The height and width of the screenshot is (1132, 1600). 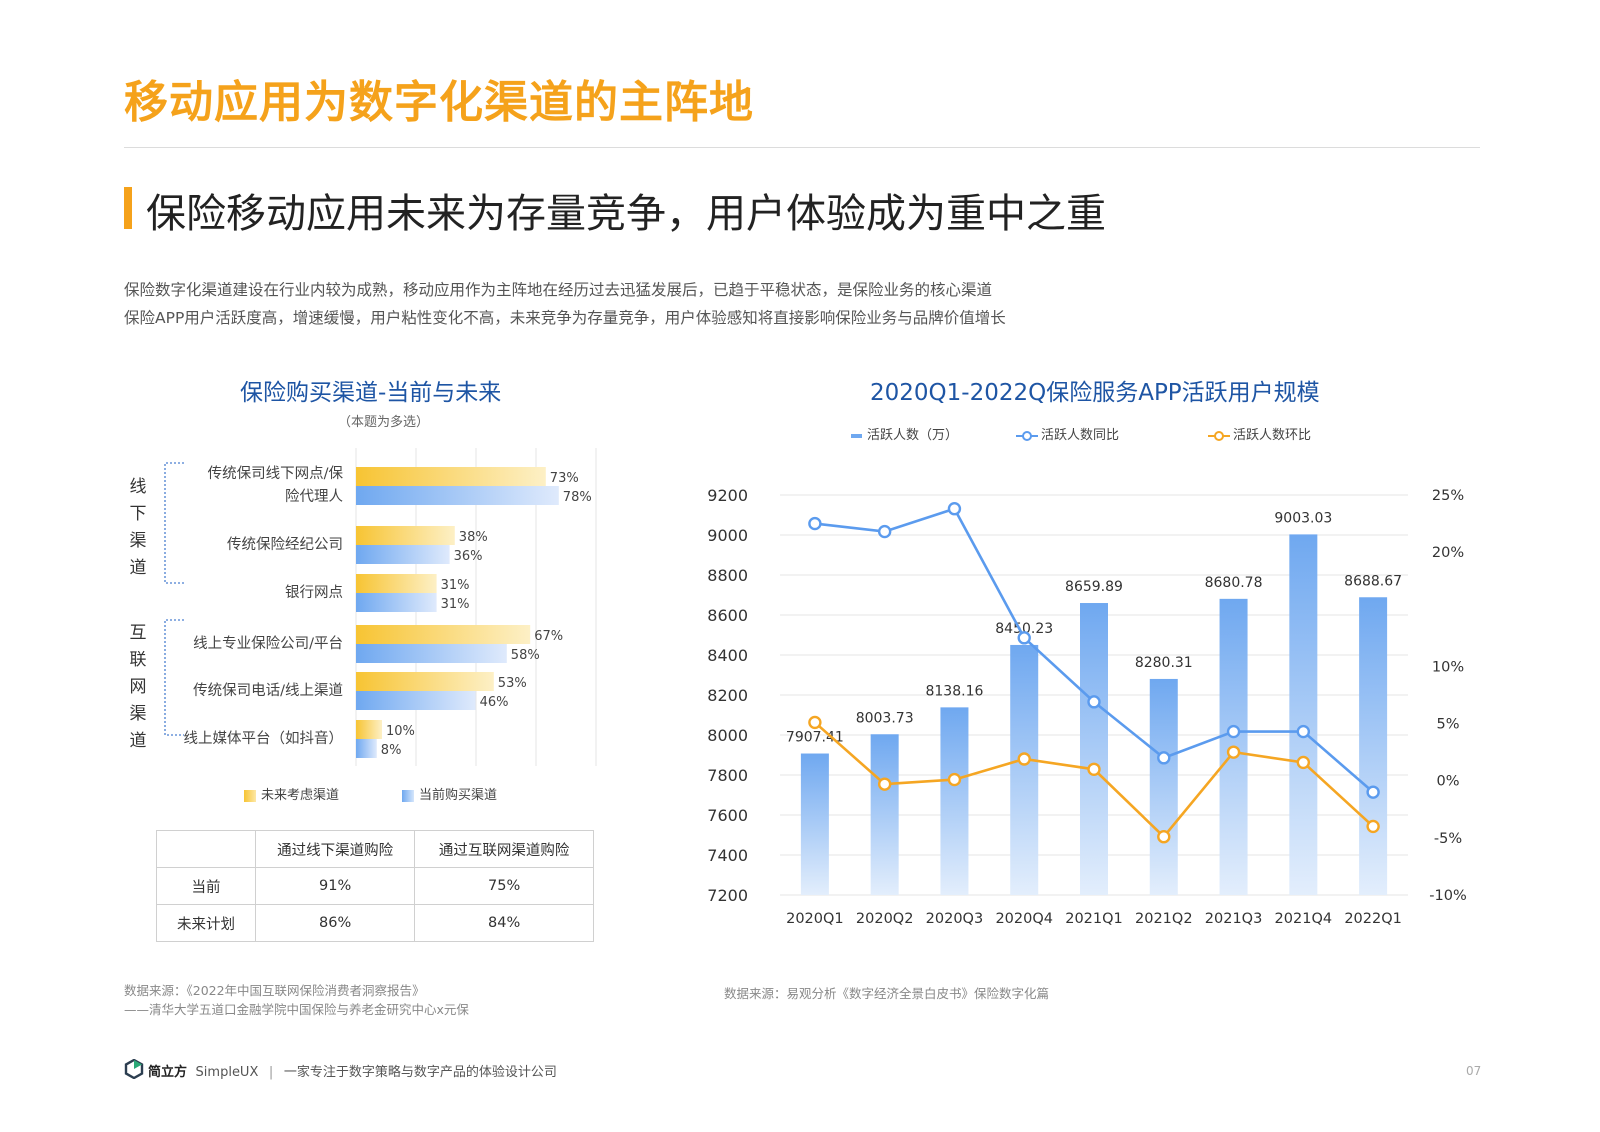 I want to click on group-label-char: 互, so click(x=138, y=633).